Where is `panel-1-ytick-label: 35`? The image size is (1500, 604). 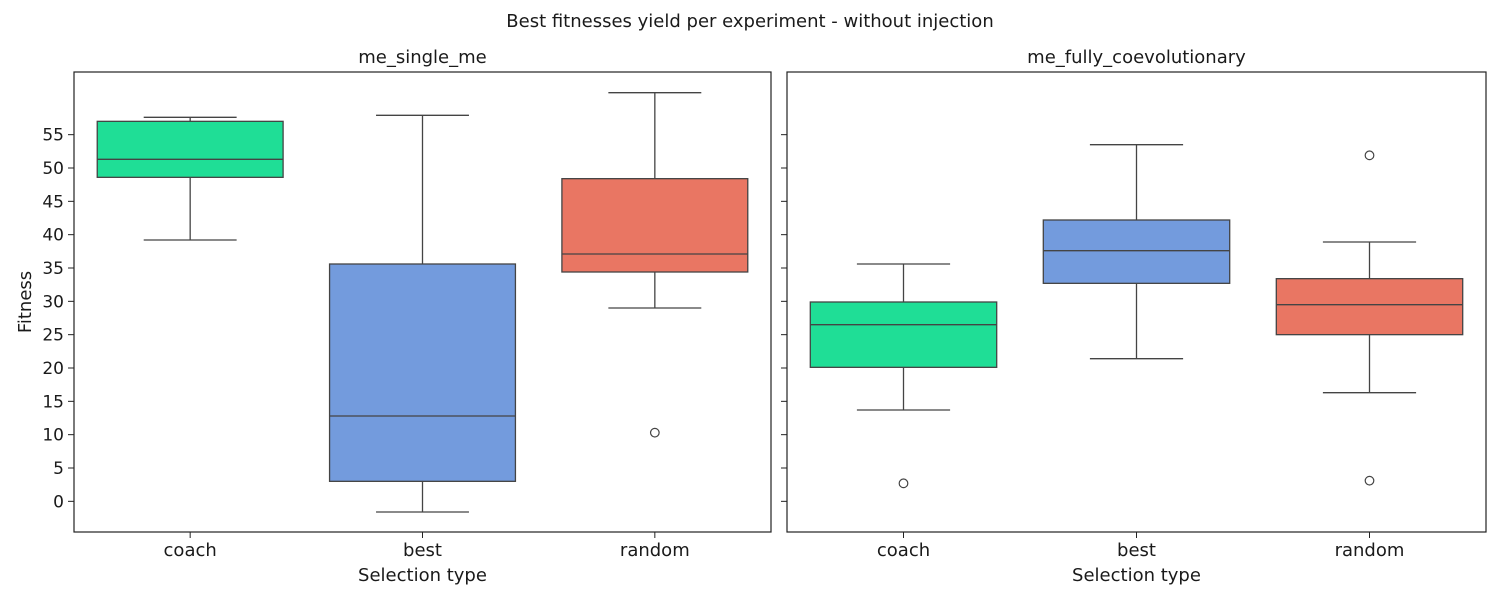
panel-1-ytick-label: 35 is located at coordinates (53, 269).